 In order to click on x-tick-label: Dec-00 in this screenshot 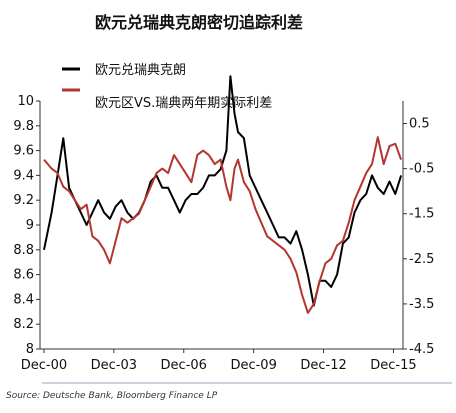, I will do `click(44, 365)`.